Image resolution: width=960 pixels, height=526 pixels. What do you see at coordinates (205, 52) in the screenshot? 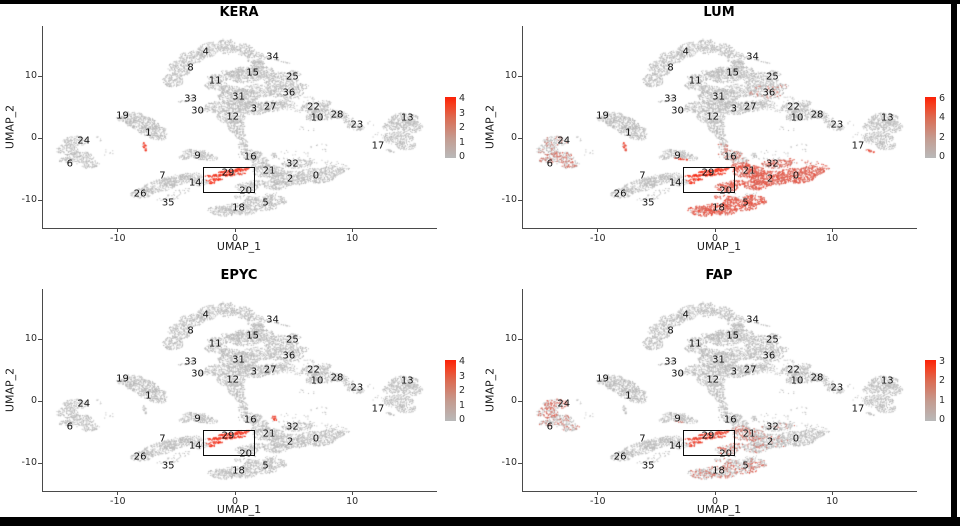
I see `cluster-label-4: 4` at bounding box center [205, 52].